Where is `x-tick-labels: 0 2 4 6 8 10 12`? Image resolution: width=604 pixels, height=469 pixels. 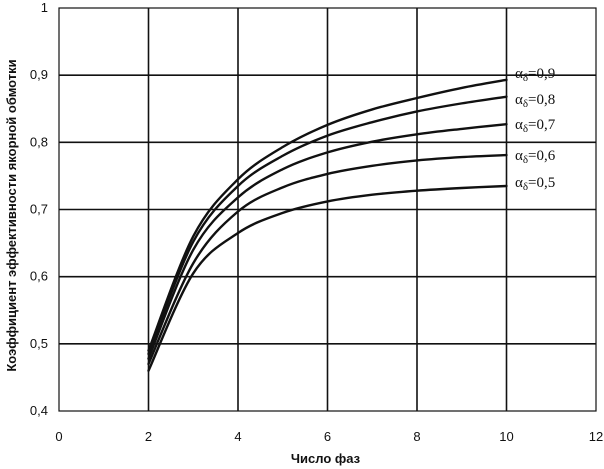 x-tick-labels: 0 2 4 6 8 10 12 is located at coordinates (329, 436).